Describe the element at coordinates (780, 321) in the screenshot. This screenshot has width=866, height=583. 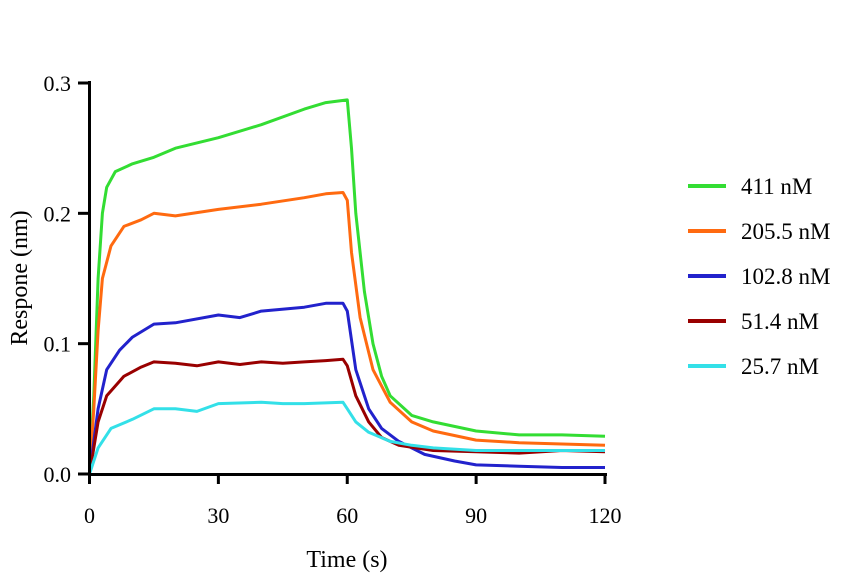
I see `legend-label: 51.4 nM` at that location.